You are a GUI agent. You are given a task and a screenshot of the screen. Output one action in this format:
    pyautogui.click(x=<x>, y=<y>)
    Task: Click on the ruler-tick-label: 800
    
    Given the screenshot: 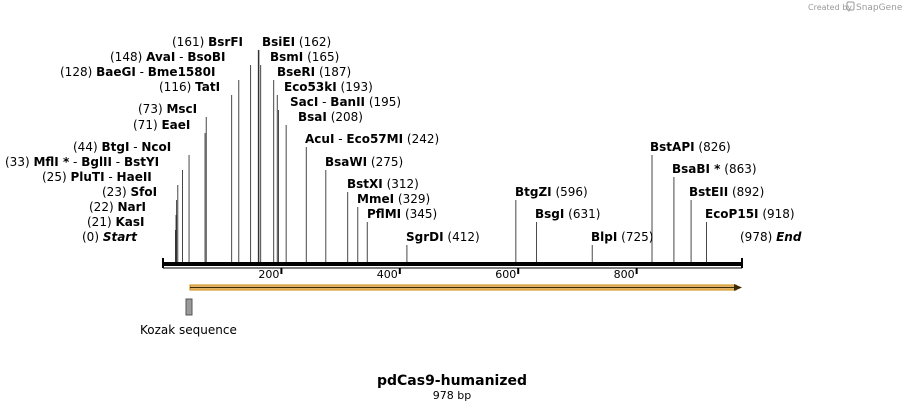 What is the action you would take?
    pyautogui.click(x=624, y=274)
    